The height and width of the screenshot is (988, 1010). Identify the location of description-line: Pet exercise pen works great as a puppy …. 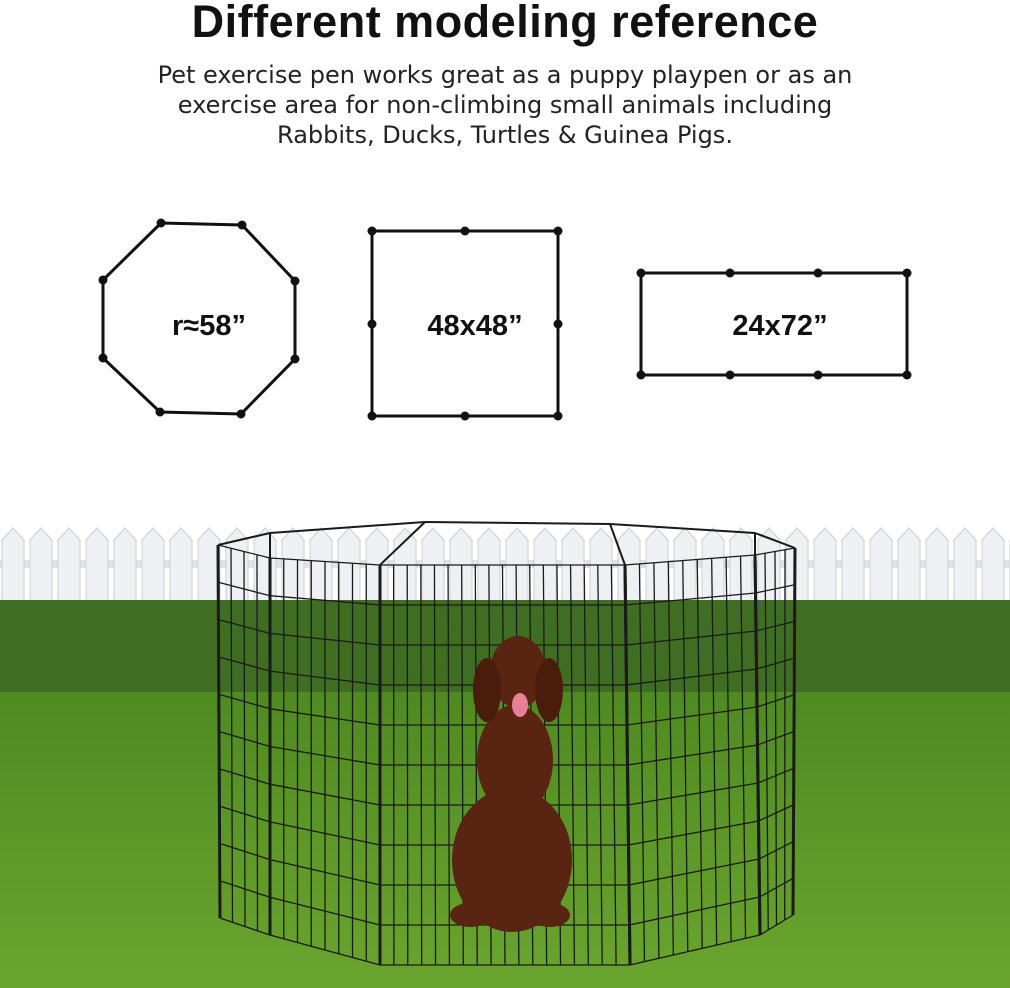
(505, 75).